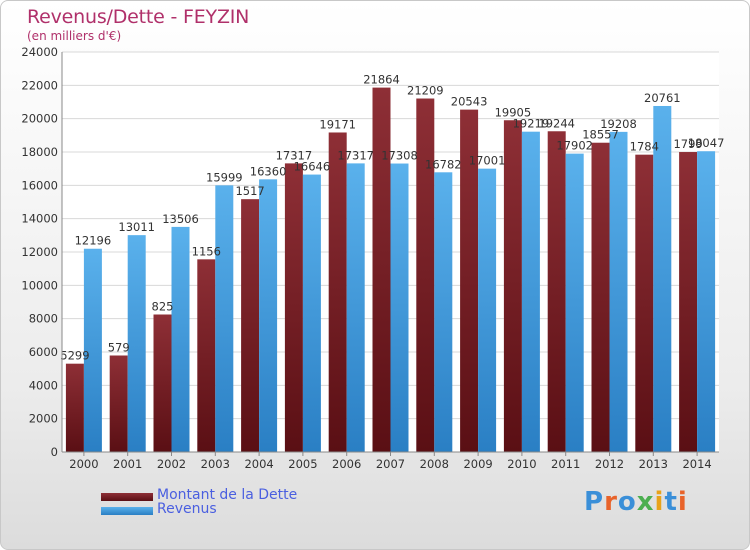 Image resolution: width=750 pixels, height=550 pixels. What do you see at coordinates (662, 98) in the screenshot?
I see `data-label-revenue: 20761` at bounding box center [662, 98].